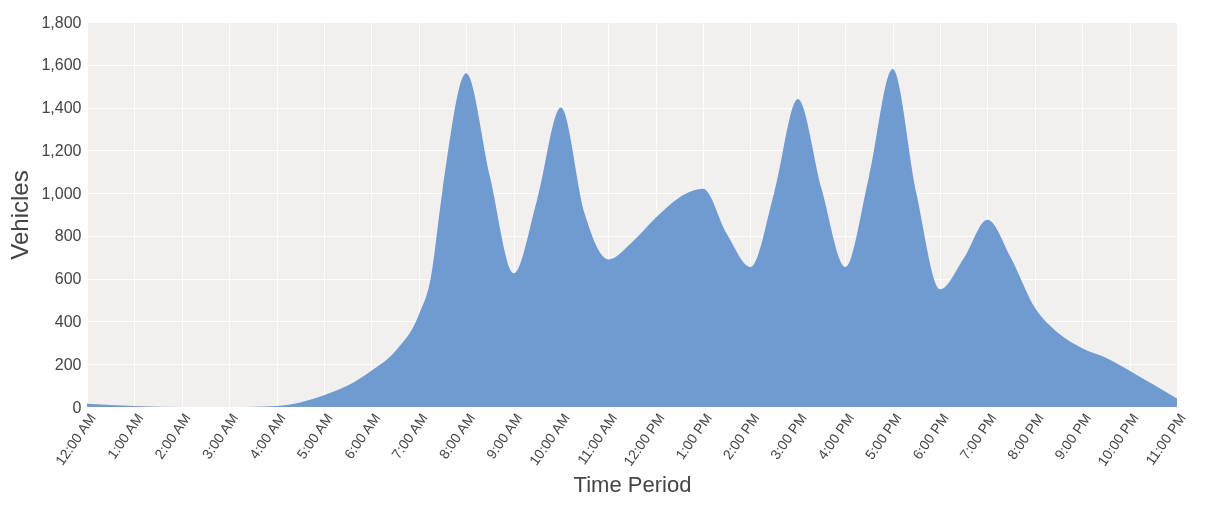 The image size is (1229, 529). What do you see at coordinates (77, 407) in the screenshot?
I see `y-tick-label: 0` at bounding box center [77, 407].